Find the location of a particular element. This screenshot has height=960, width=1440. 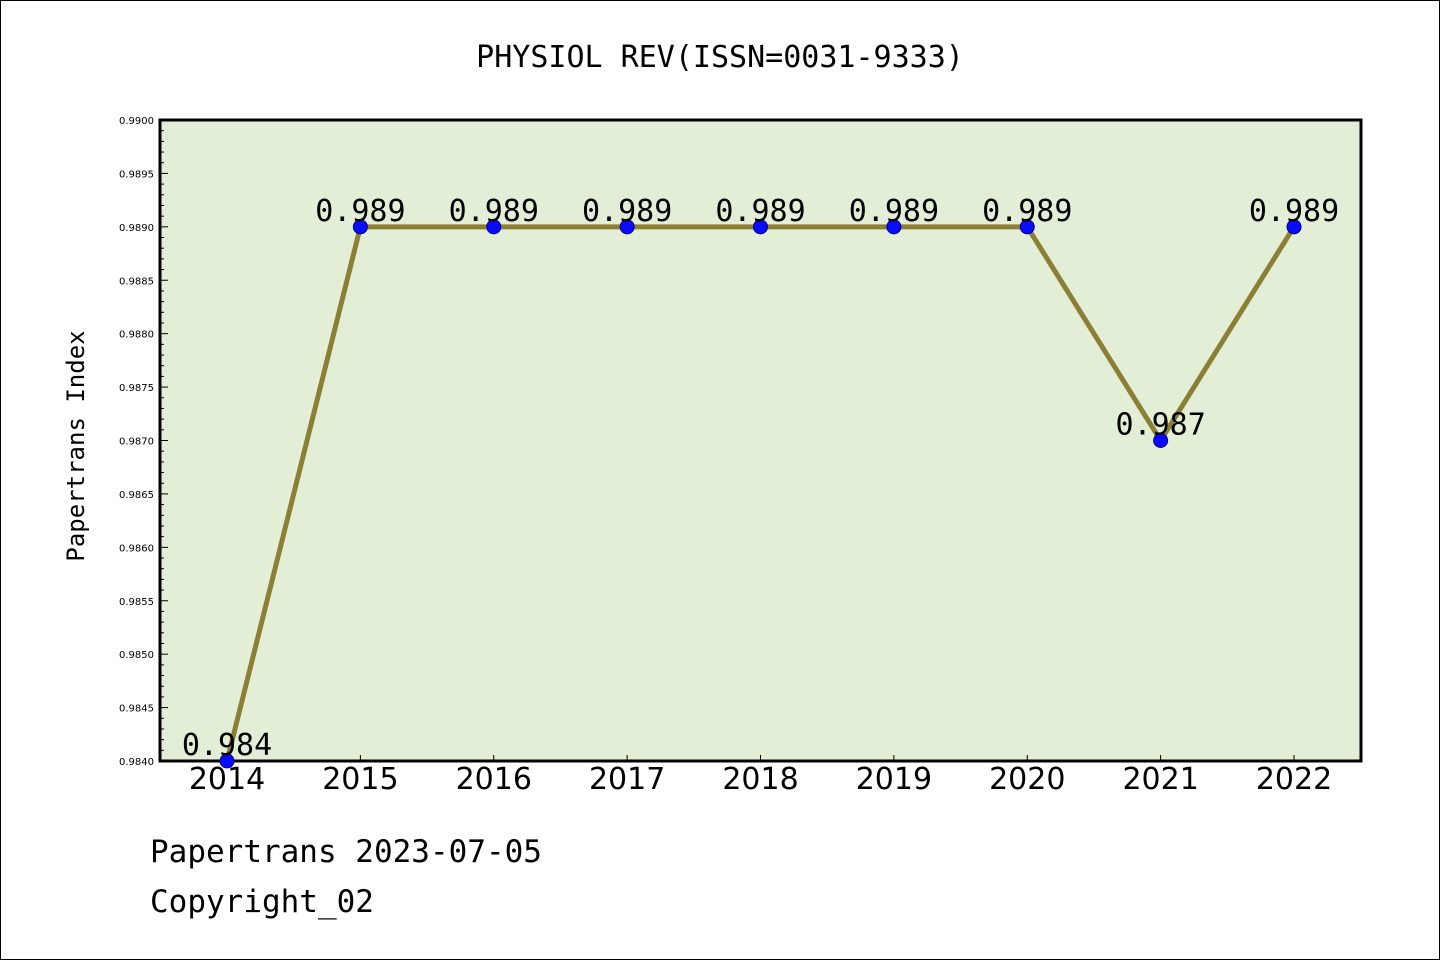

chart-title: PHYSIOL REV(ISSN=0031-9333) is located at coordinates (720, 57).